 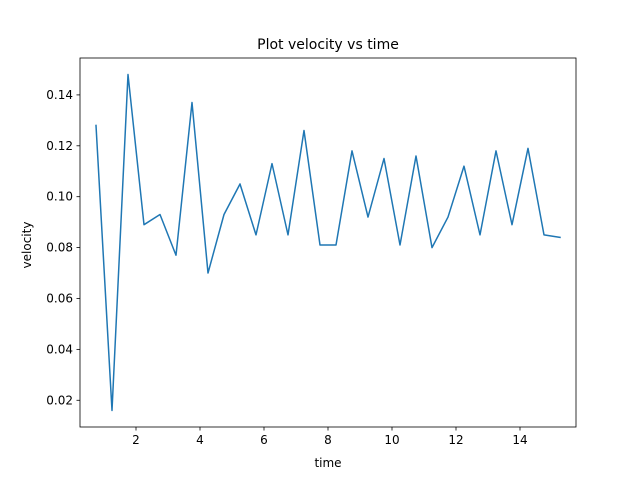 What do you see at coordinates (200, 440) in the screenshot?
I see `x-tick-label: 4` at bounding box center [200, 440].